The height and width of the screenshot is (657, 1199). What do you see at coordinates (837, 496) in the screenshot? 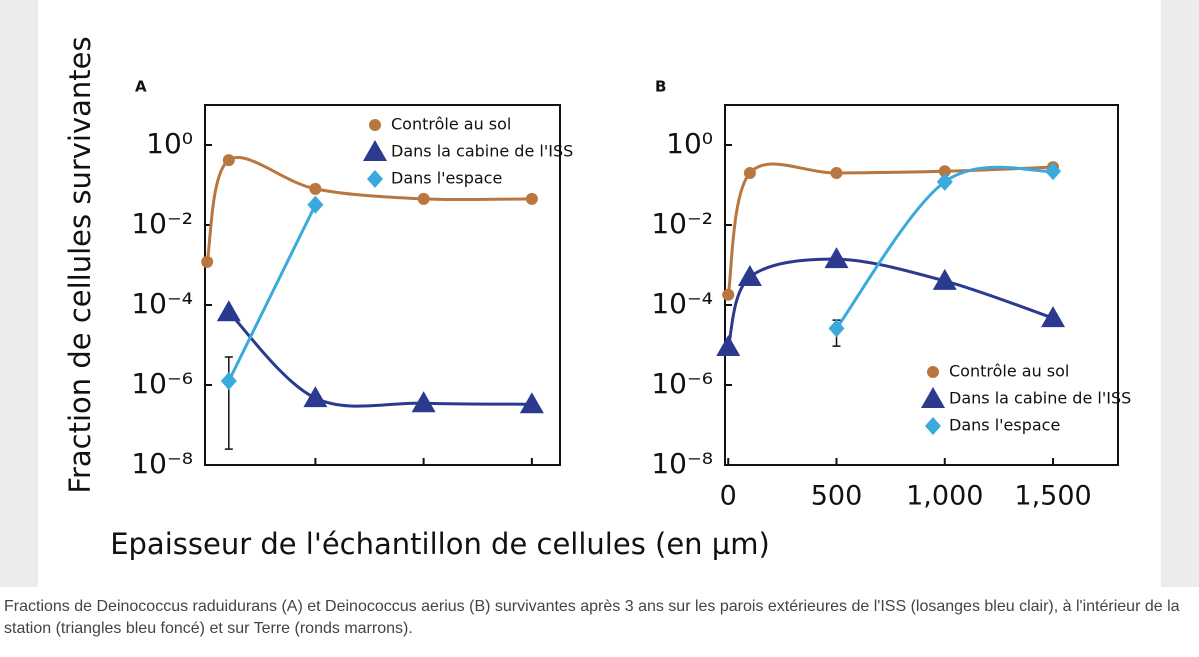
I see `x-tick-label: 500` at bounding box center [837, 496].